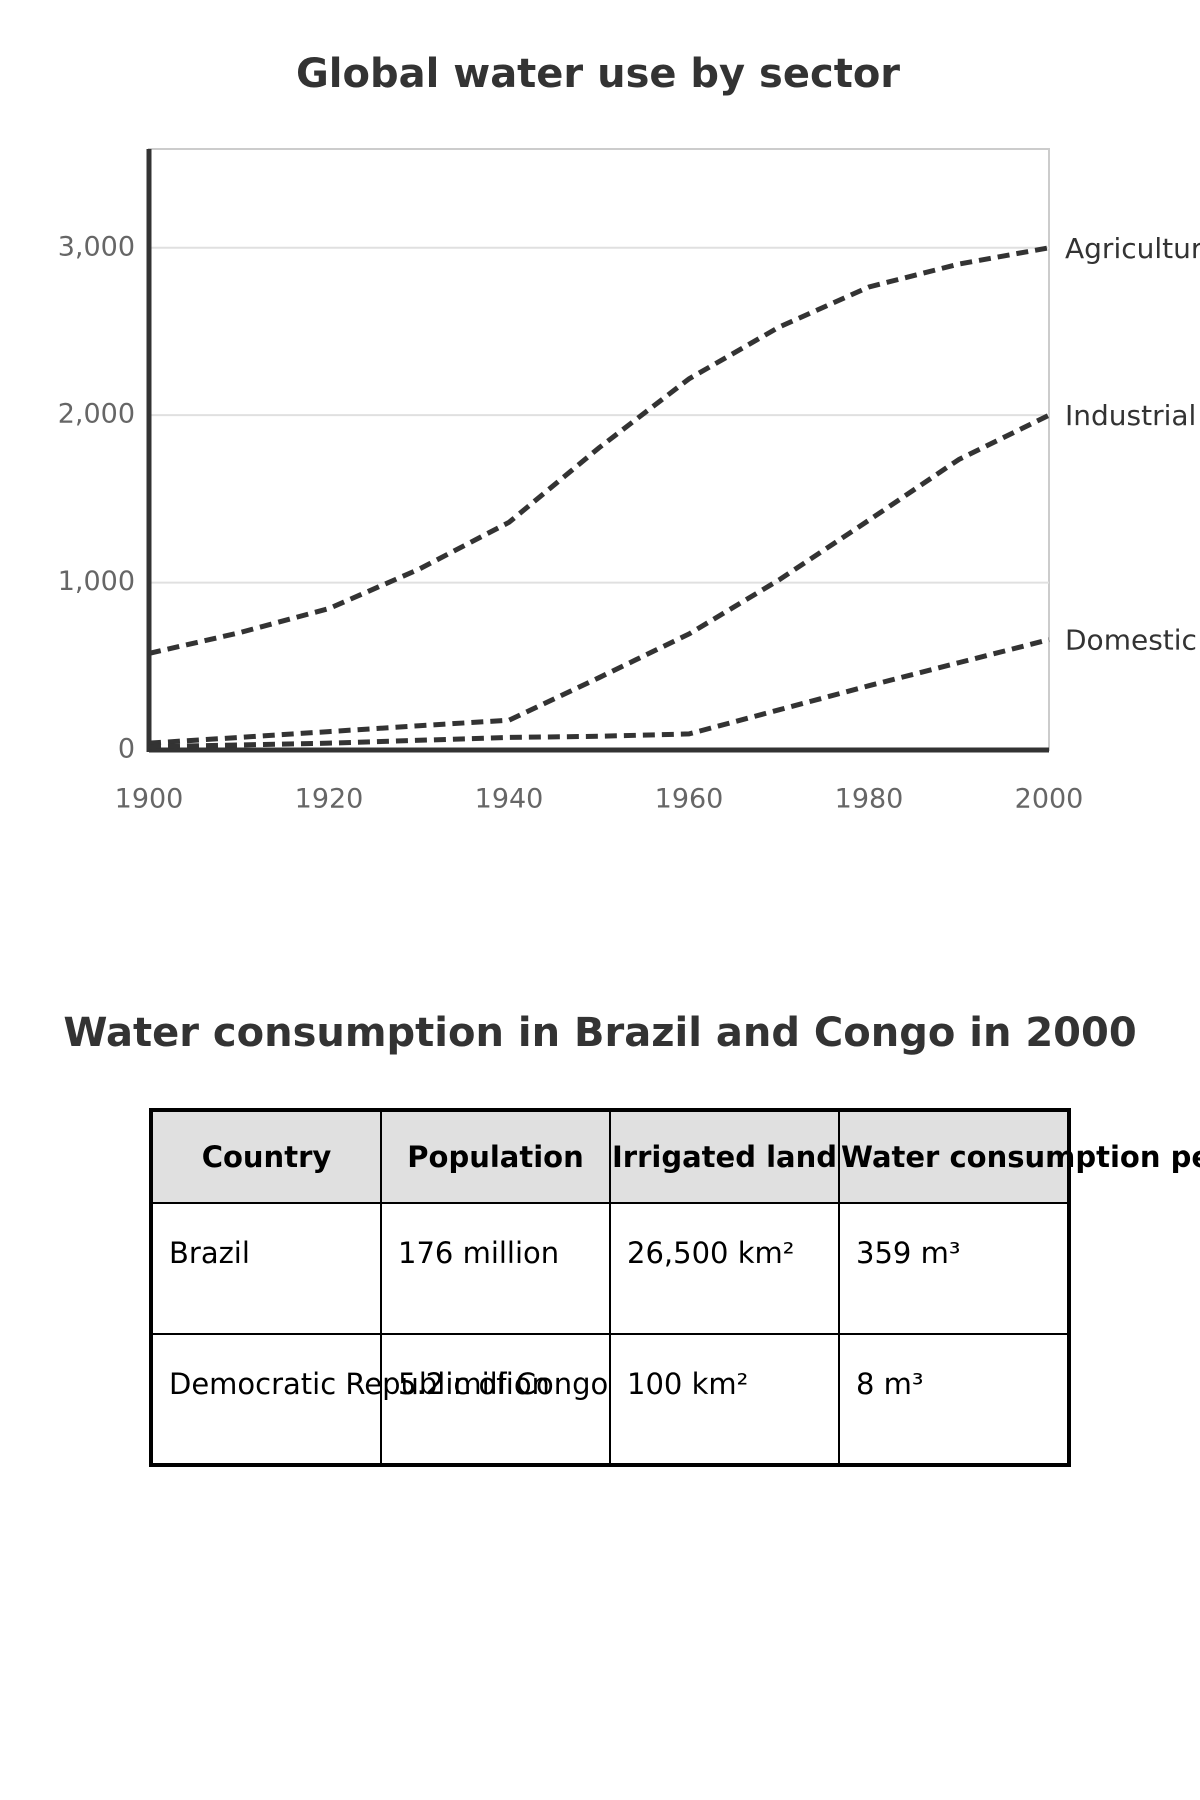 The height and width of the screenshot is (1800, 1200). Describe the element at coordinates (954, 1268) in the screenshot. I see `table-cell: 359 m³` at that location.